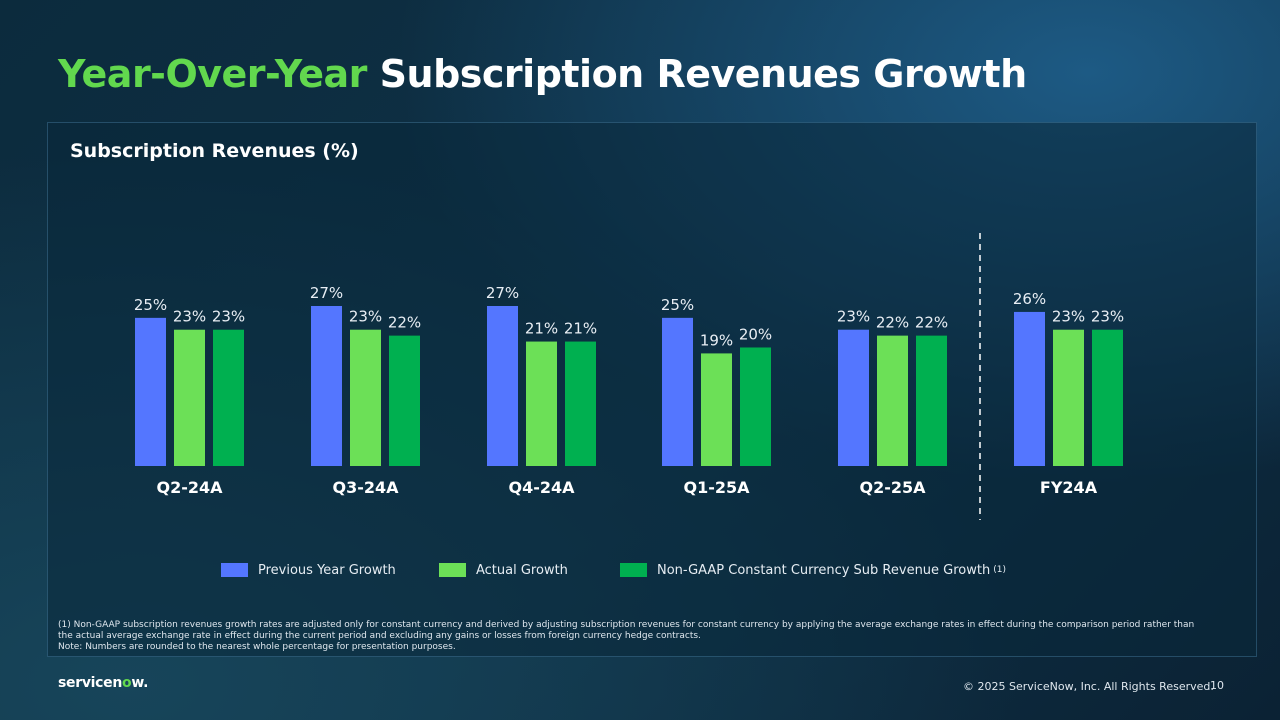 The width and height of the screenshot is (1280, 720). What do you see at coordinates (1107, 397) in the screenshot?
I see `bar-nongaap-fy24a` at bounding box center [1107, 397].